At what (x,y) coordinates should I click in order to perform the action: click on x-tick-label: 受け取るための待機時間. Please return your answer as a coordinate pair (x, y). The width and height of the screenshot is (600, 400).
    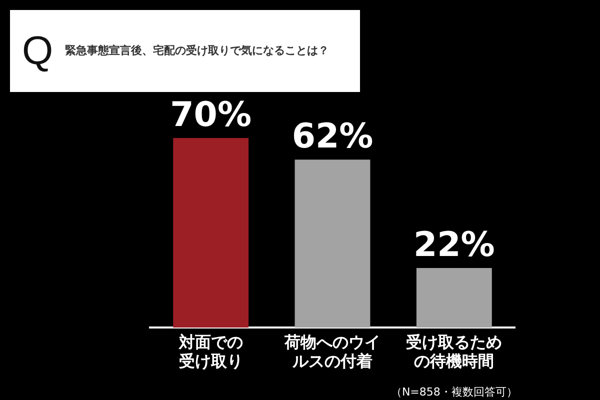
    Looking at the image, I should click on (453, 351).